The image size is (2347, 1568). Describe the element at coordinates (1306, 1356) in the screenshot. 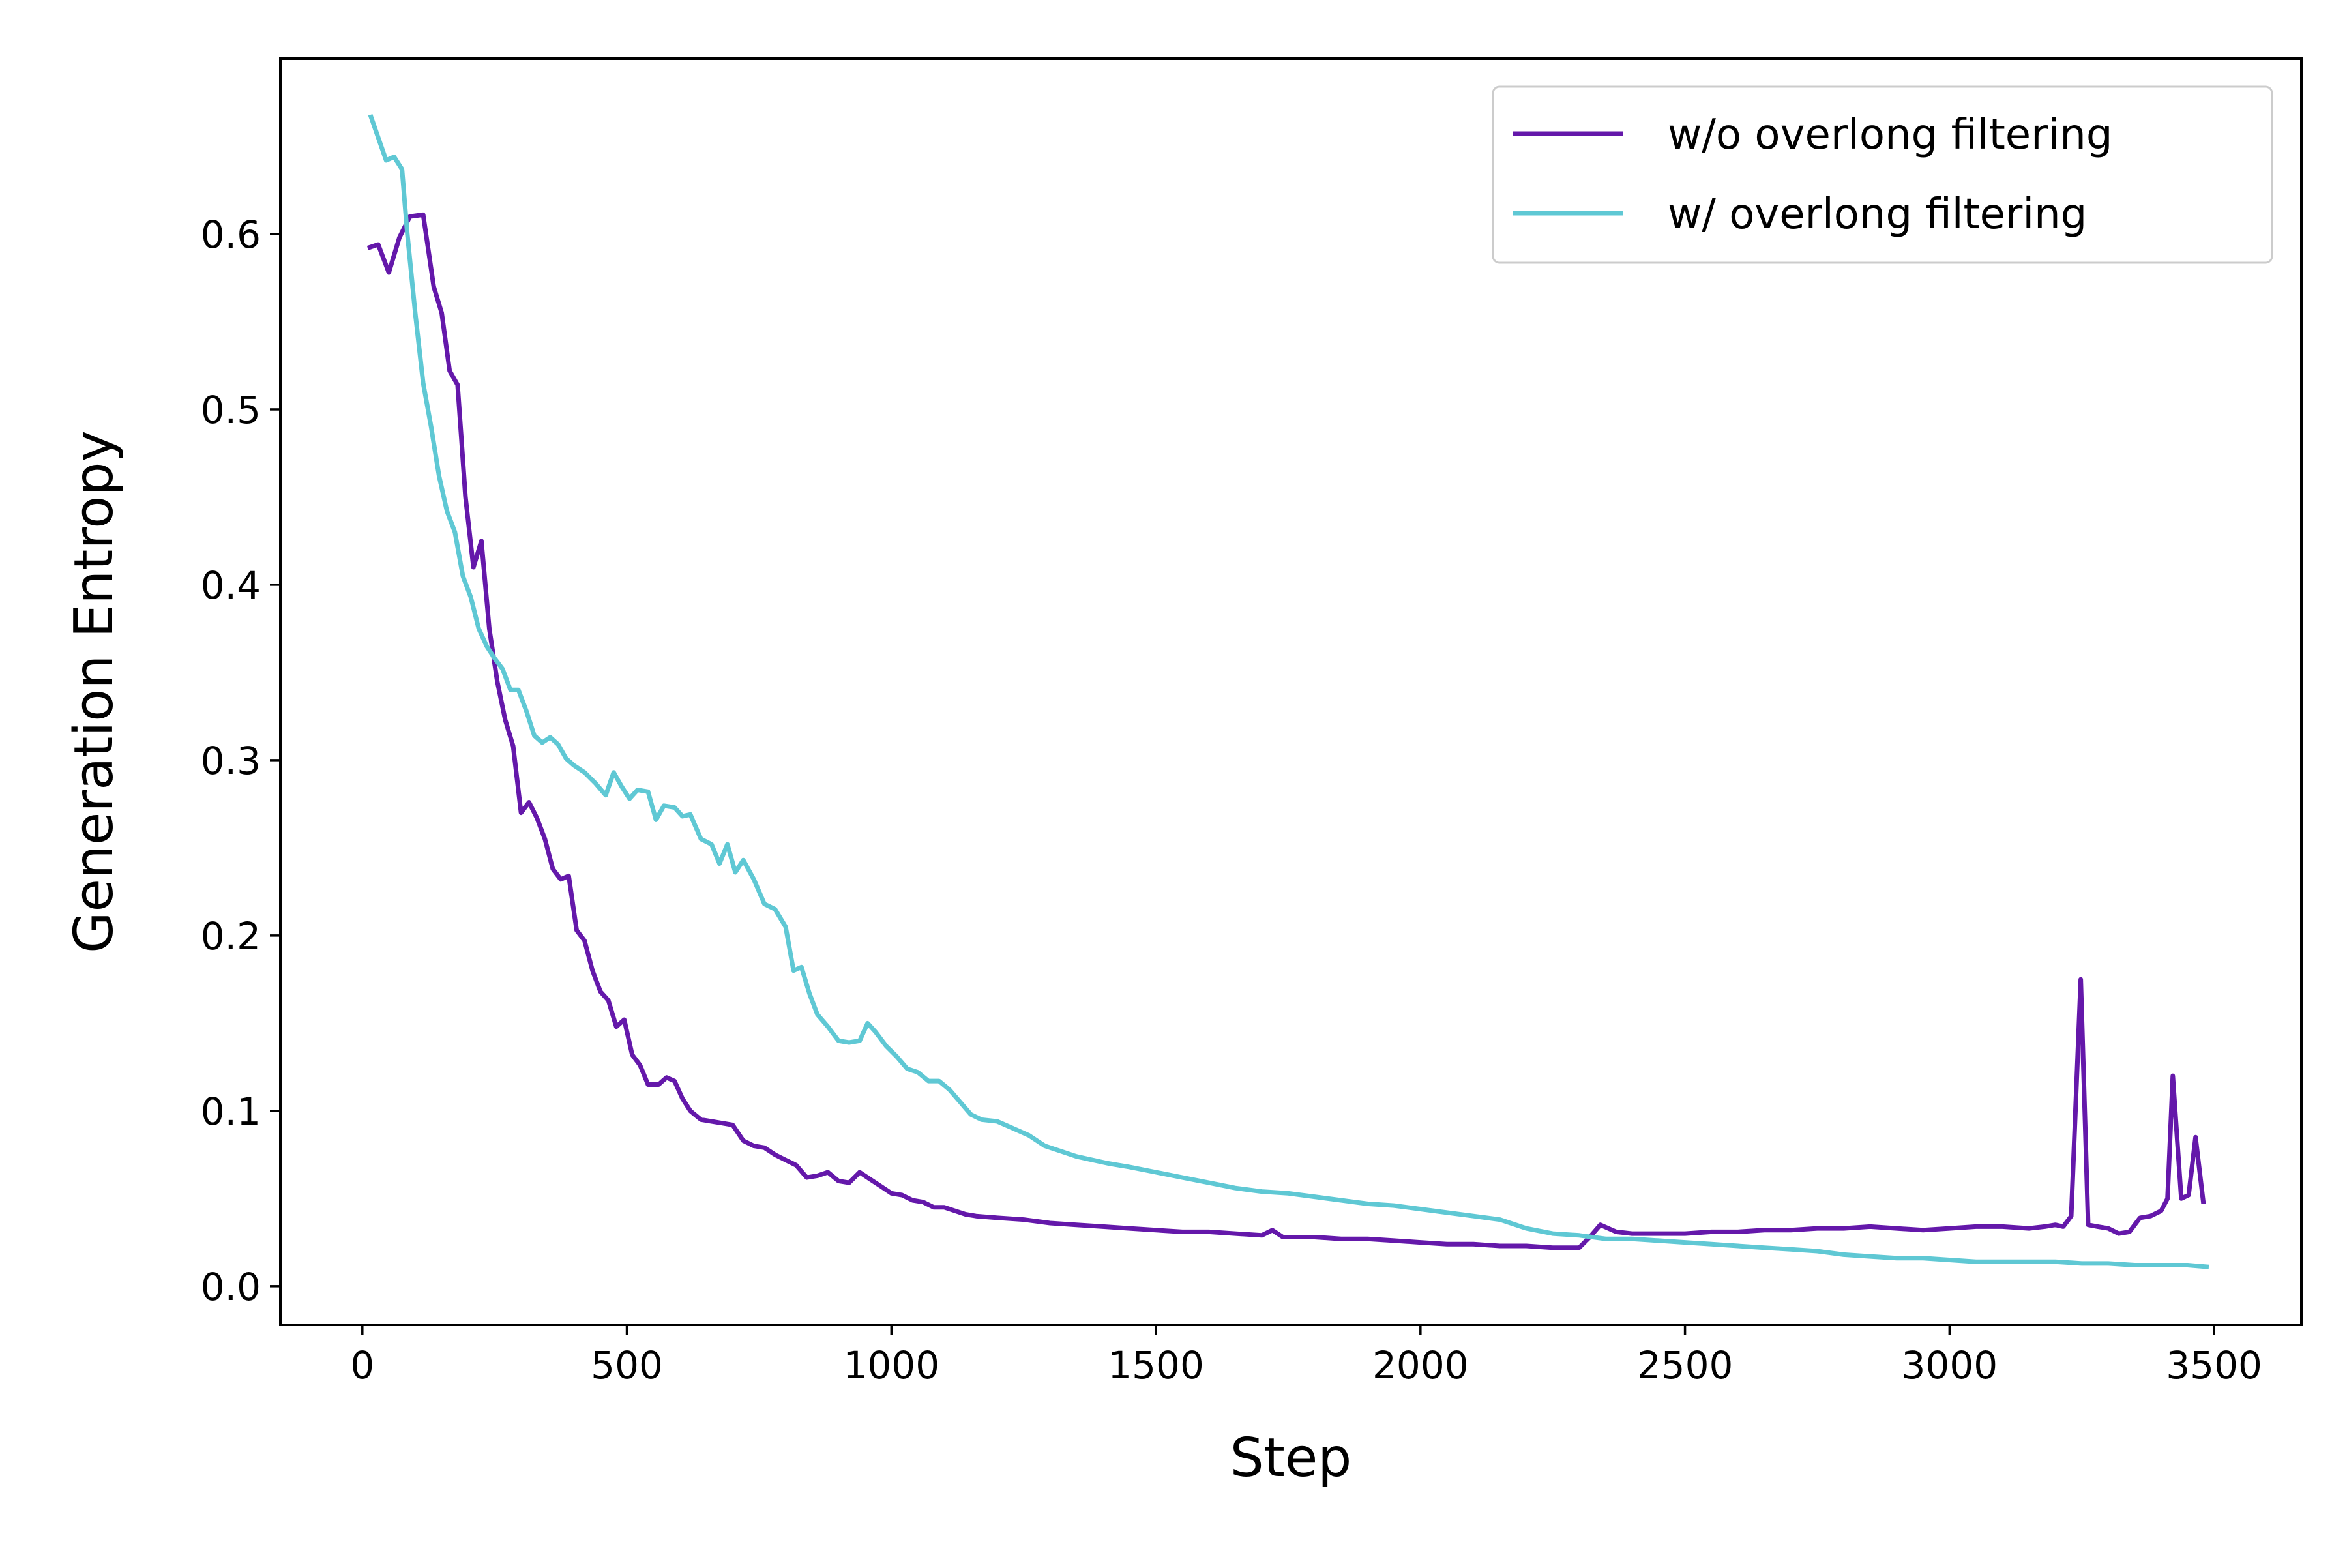

I see `x-axis: 0 500 1000 1500 2000 2500 3000 3500` at that location.